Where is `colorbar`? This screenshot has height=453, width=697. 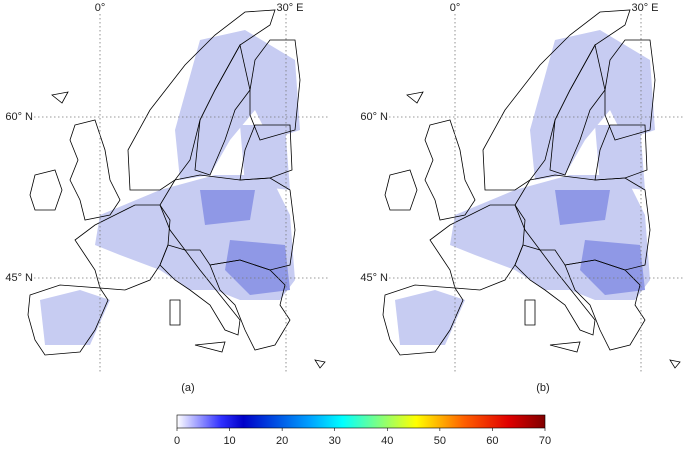
colorbar is located at coordinates (361, 421).